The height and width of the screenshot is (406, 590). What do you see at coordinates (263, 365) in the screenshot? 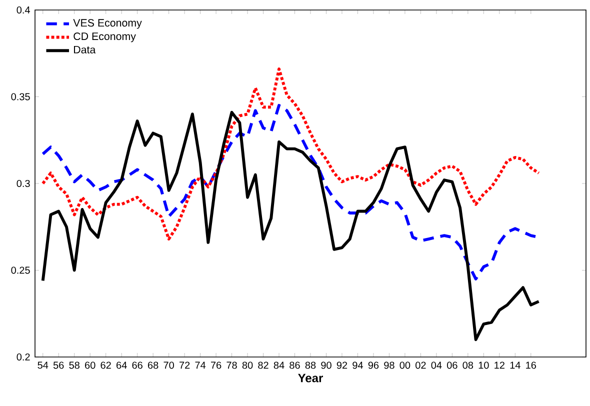
I see `x-tick-label: 82` at bounding box center [263, 365].